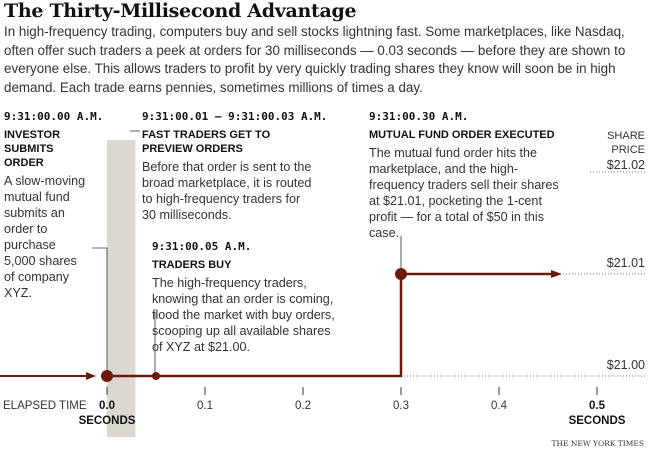 This screenshot has height=453, width=650. What do you see at coordinates (206, 142) in the screenshot?
I see `annotation-heading: FAST TRADERS GET TO PREVIEW ORDERS` at bounding box center [206, 142].